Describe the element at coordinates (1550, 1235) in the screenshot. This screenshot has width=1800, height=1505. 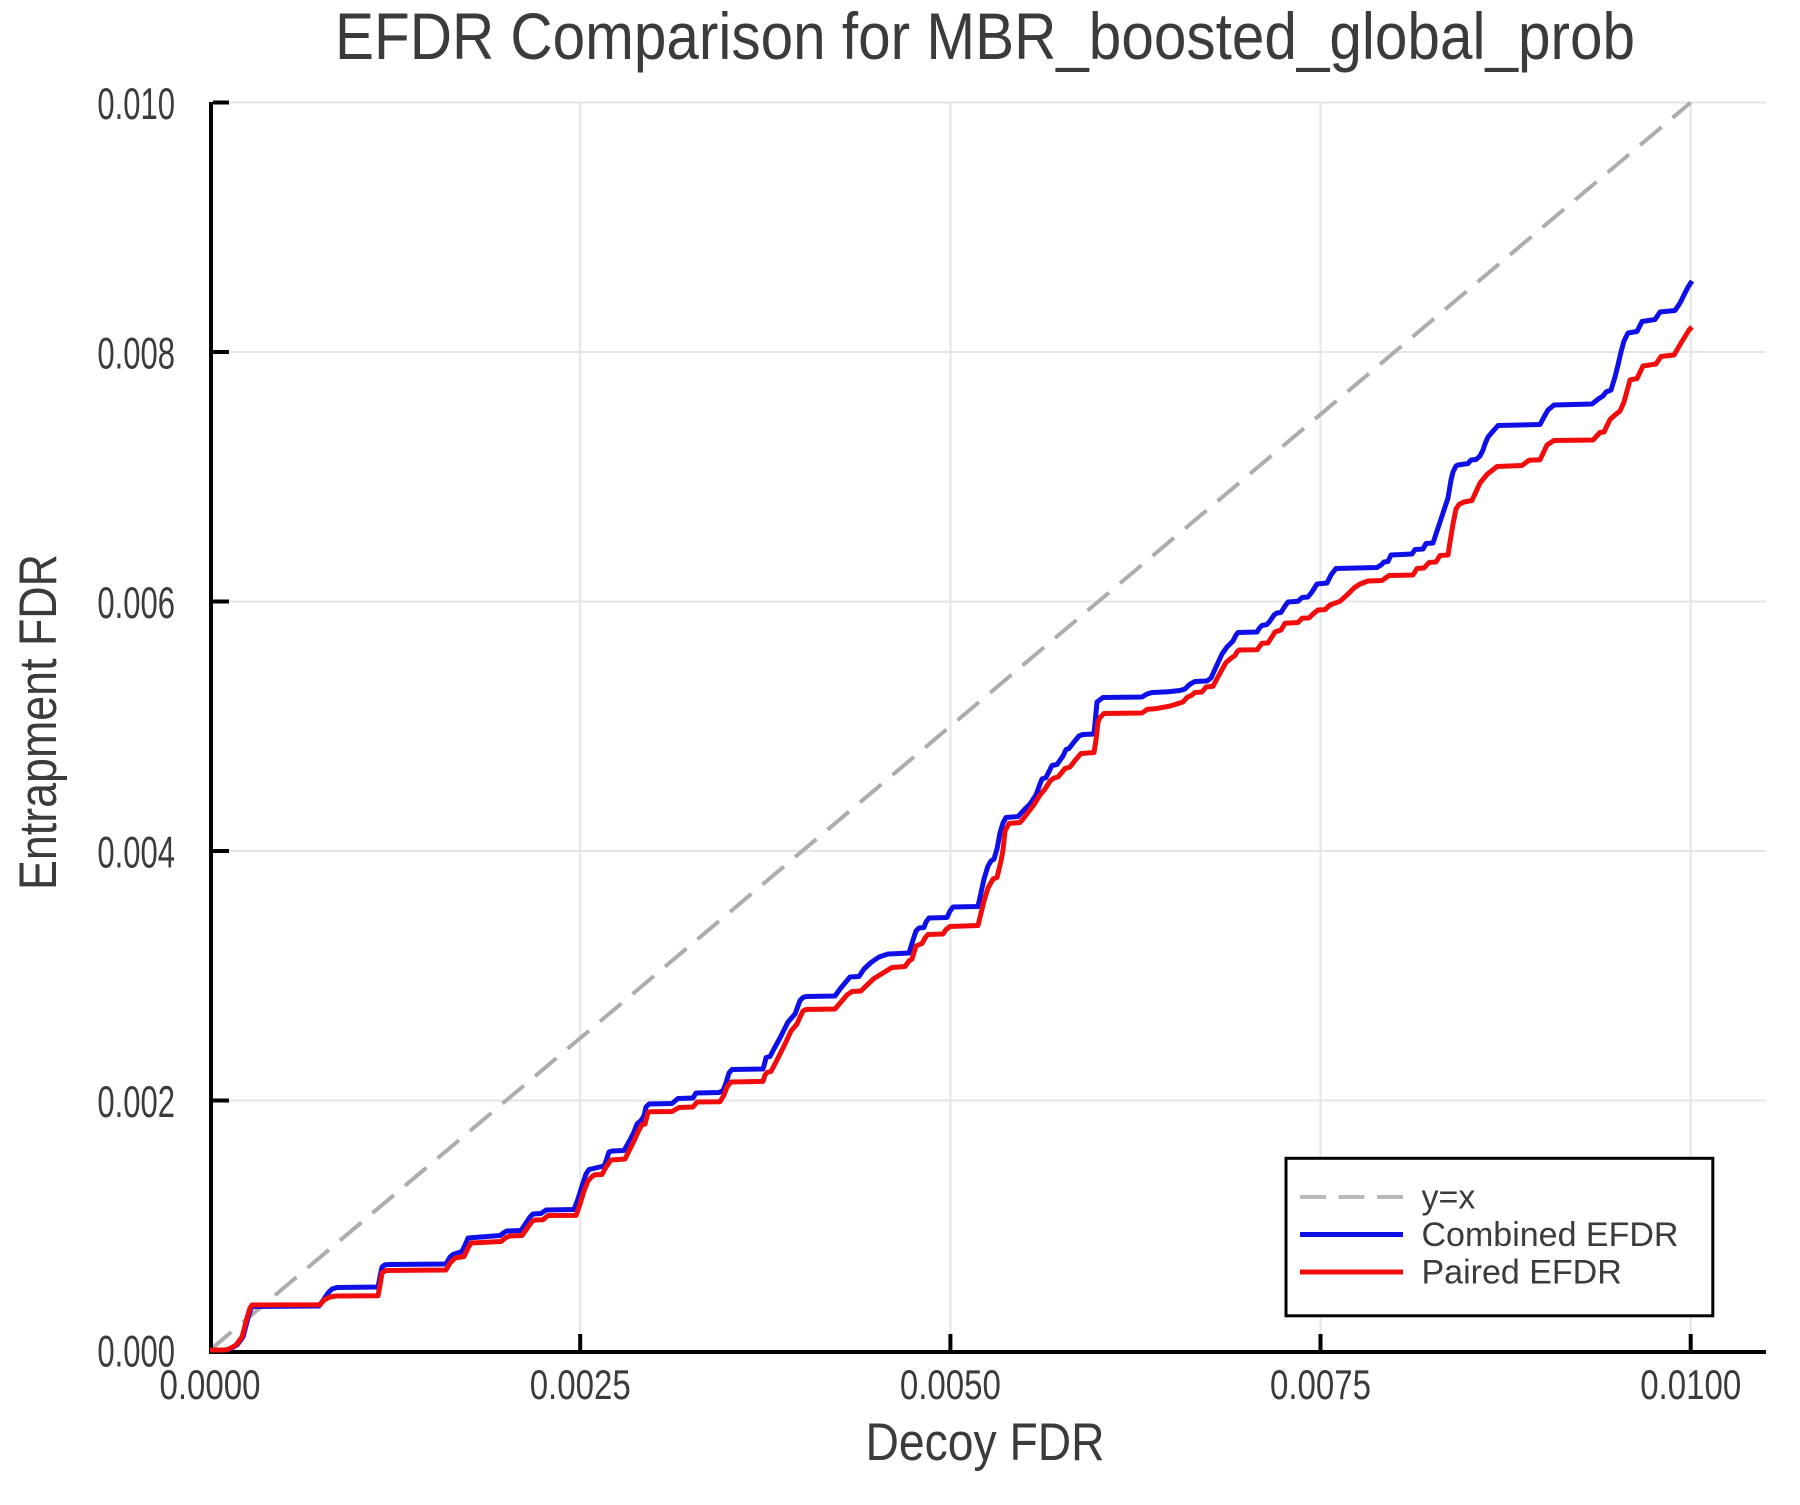
I see `svg-text: Combined EFDR` at that location.